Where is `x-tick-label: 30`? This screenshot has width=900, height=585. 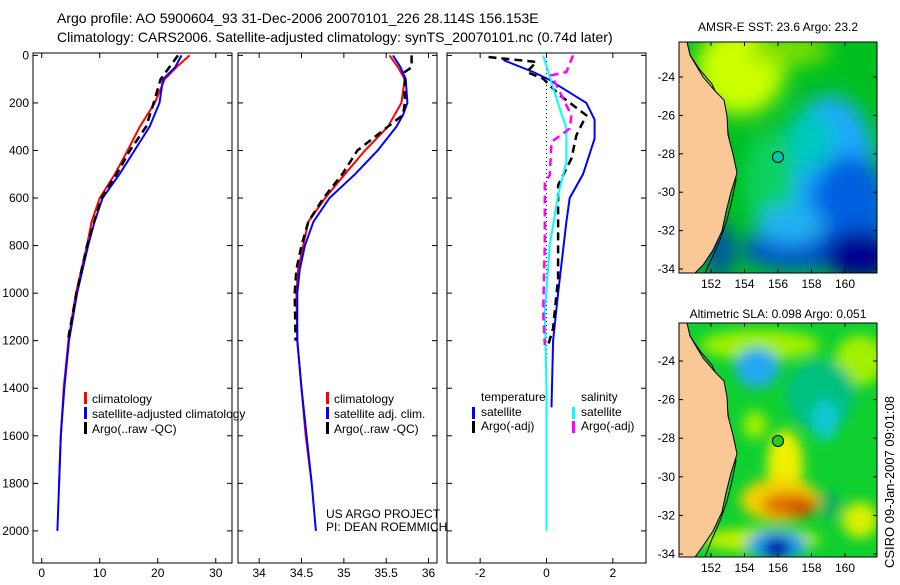 x-tick-label: 30 is located at coordinates (216, 573).